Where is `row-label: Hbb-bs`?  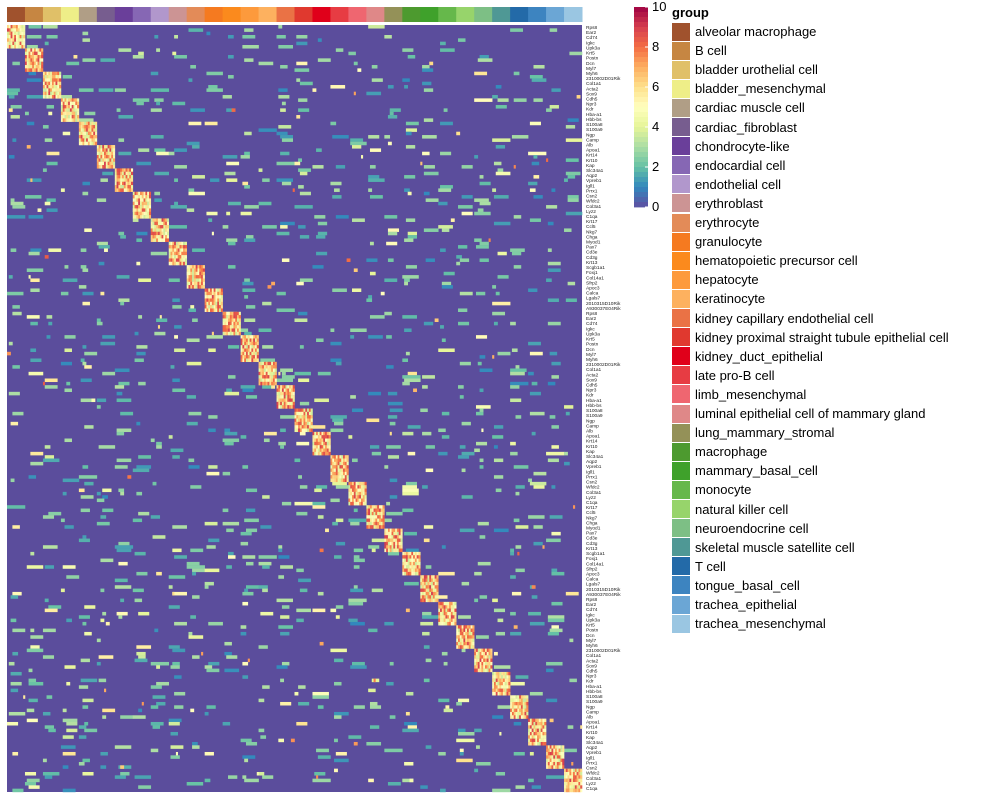
row-label: Hbb-bs is located at coordinates (594, 406).